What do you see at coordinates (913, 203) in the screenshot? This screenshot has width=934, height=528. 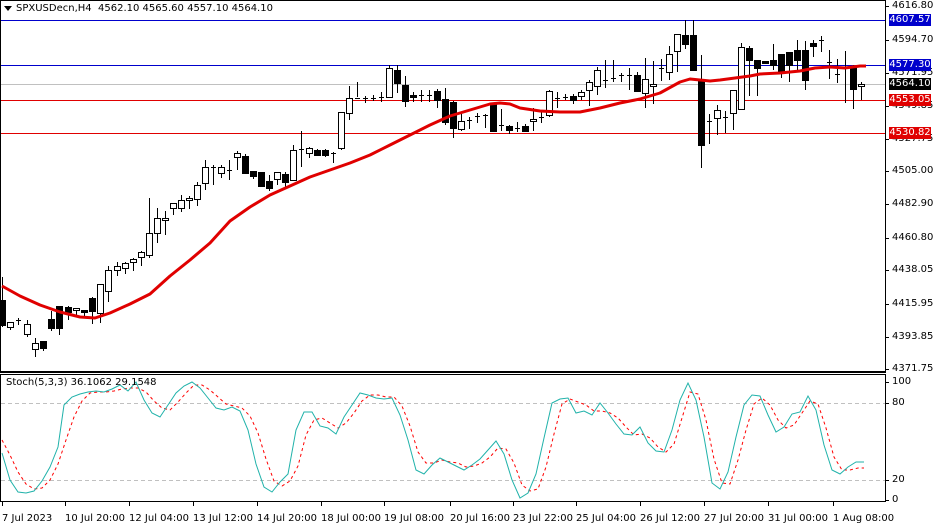 I see `price-axis-label: 4482.90` at bounding box center [913, 203].